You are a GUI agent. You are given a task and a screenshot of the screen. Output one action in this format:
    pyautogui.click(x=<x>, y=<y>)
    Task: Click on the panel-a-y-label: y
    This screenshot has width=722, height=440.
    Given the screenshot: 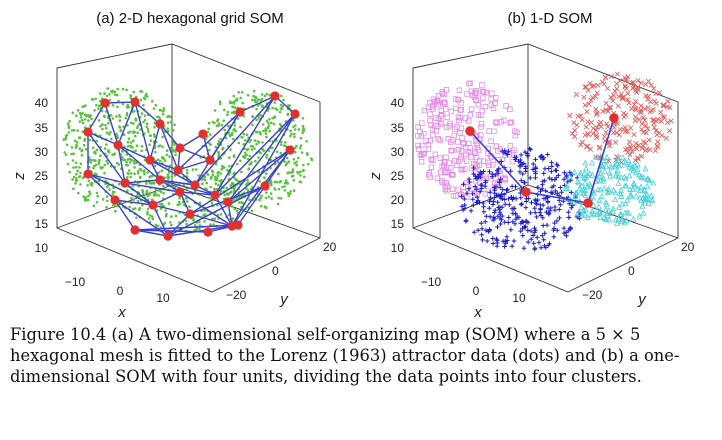 What is the action you would take?
    pyautogui.click(x=284, y=299)
    